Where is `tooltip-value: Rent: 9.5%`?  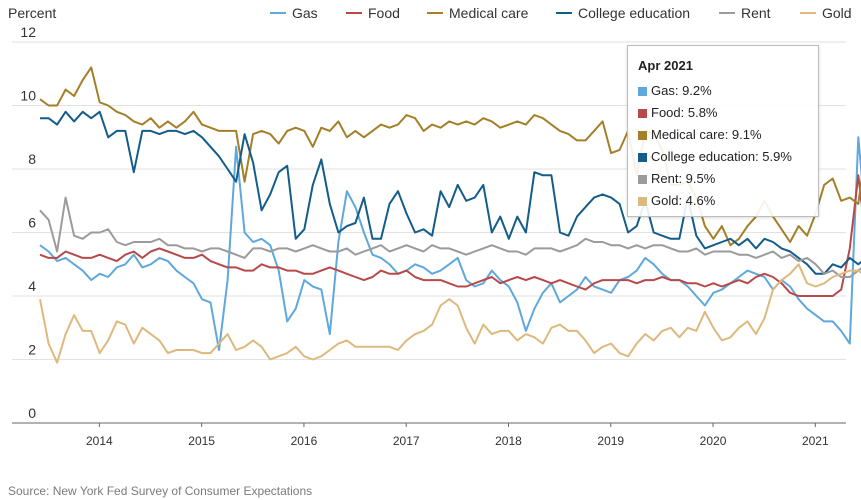 tooltip-value: Rent: 9.5% is located at coordinates (683, 178).